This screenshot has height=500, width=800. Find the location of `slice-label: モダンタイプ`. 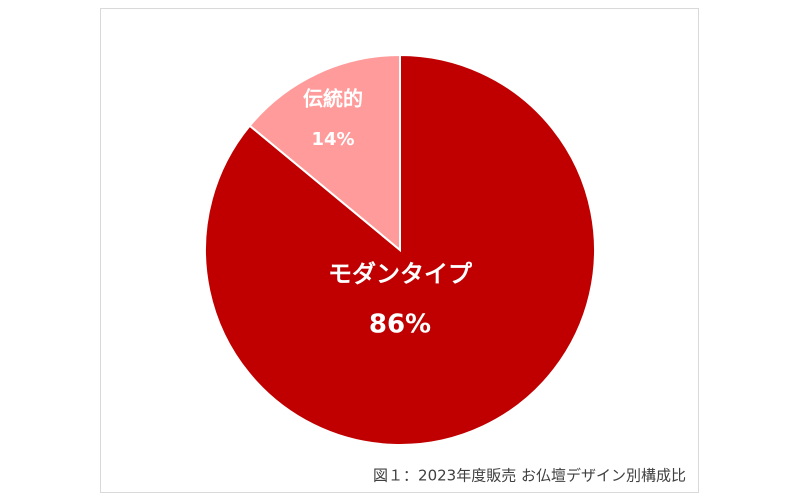

slice-label: モダンタイプ is located at coordinates (400, 274).